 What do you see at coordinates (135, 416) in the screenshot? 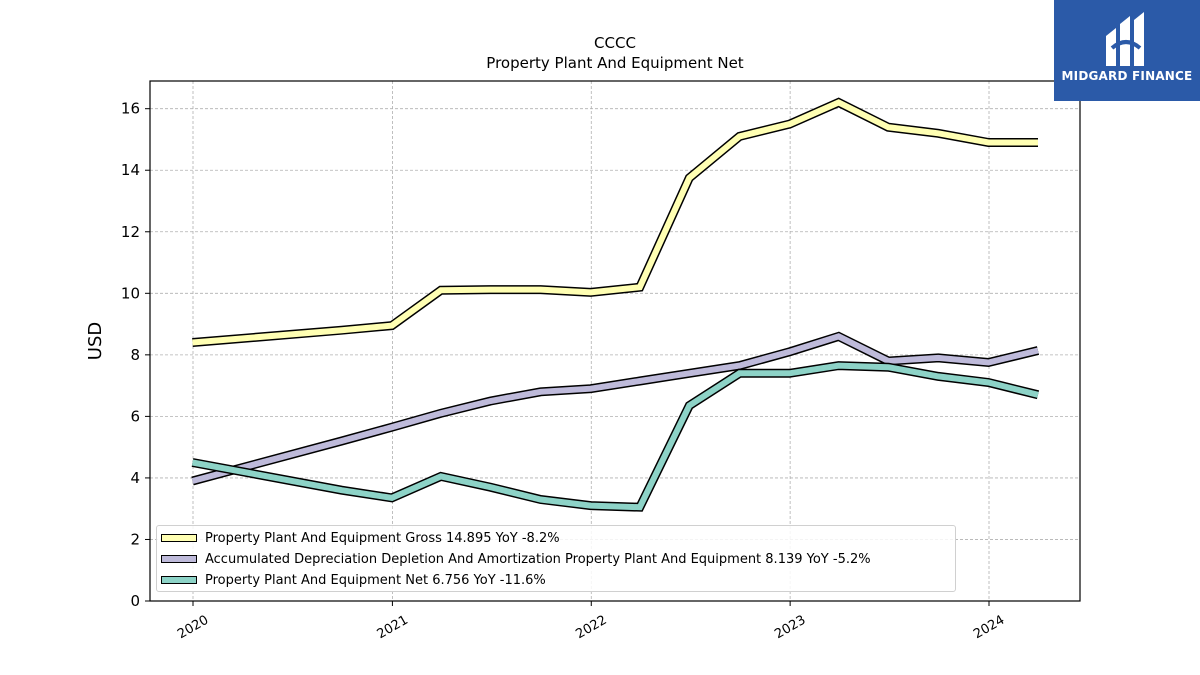
I see `y-tick-label-6: 6` at bounding box center [135, 416].